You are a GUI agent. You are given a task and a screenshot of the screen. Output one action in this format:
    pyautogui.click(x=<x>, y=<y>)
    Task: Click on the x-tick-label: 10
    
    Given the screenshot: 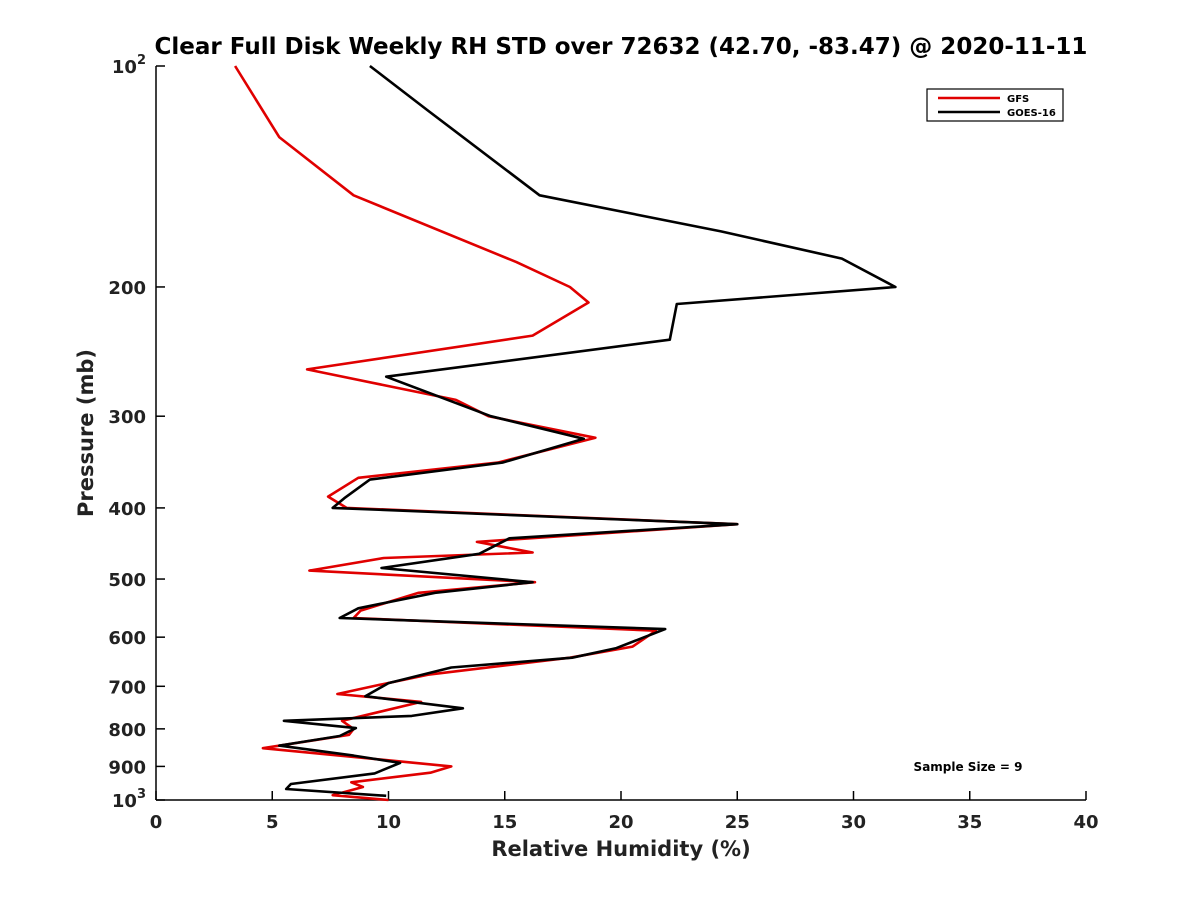 What is the action you would take?
    pyautogui.click(x=388, y=822)
    